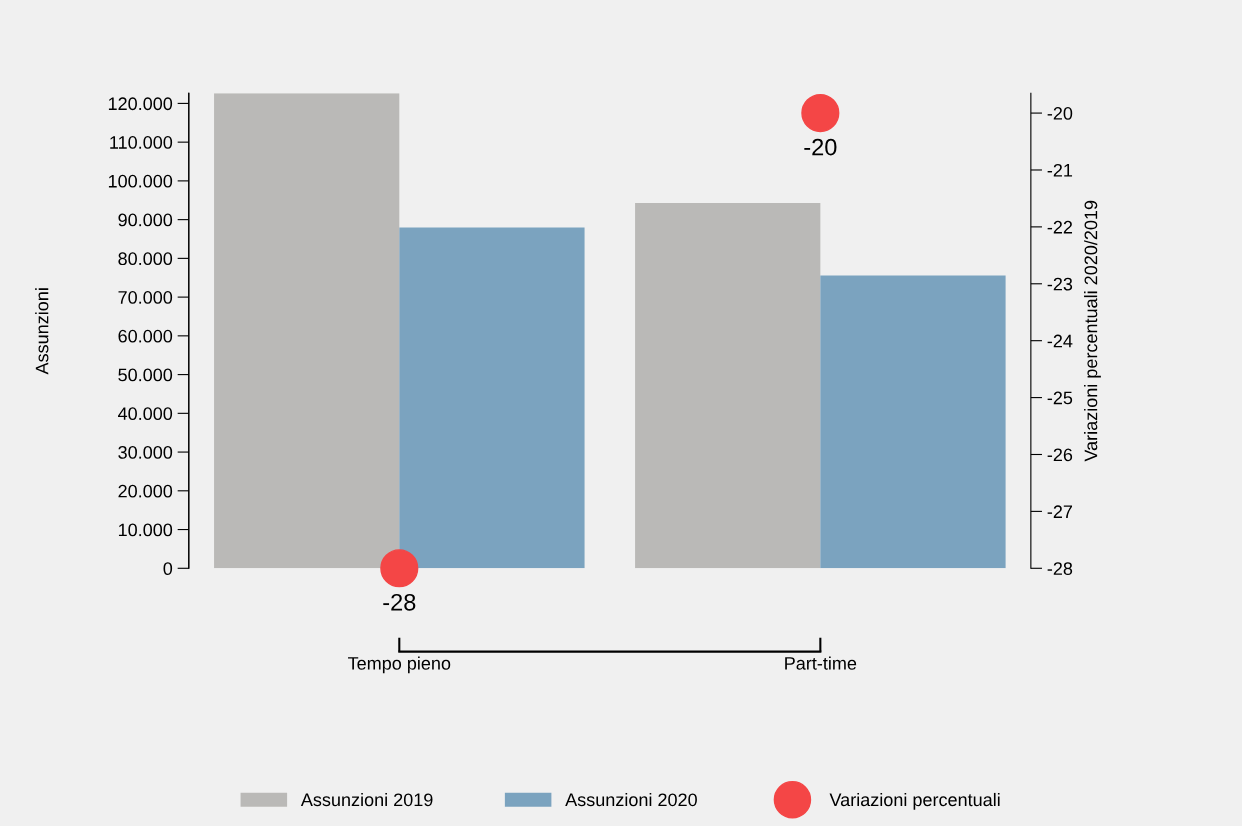 This screenshot has height=826, width=1242. Describe the element at coordinates (145, 220) in the screenshot. I see `y-tick-label: 90.000` at that location.